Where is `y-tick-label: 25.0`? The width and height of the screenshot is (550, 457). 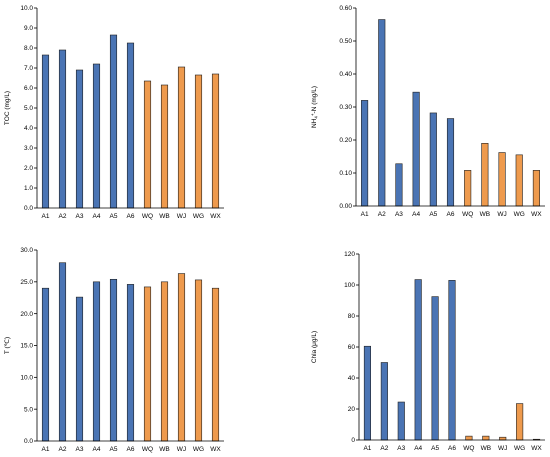
y-tick-label: 25.0 is located at coordinates (26, 282).